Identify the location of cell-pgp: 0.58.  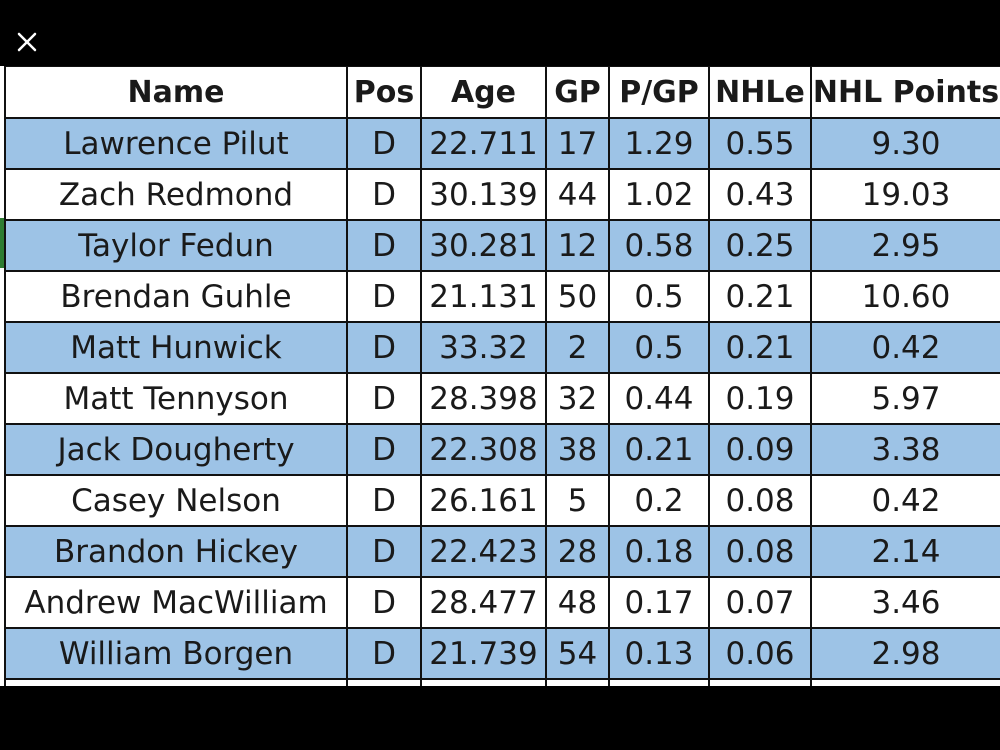
(659, 245).